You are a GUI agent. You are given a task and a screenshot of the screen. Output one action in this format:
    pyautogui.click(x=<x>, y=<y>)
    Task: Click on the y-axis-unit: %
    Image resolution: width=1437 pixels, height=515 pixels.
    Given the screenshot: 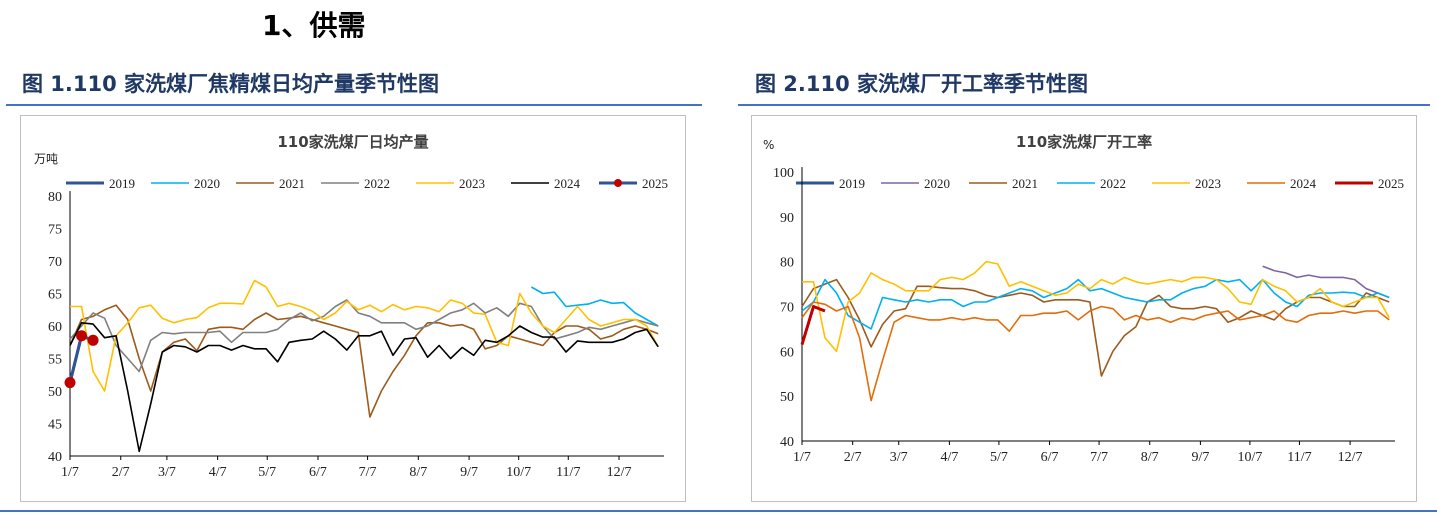 What is the action you would take?
    pyautogui.click(x=768, y=145)
    